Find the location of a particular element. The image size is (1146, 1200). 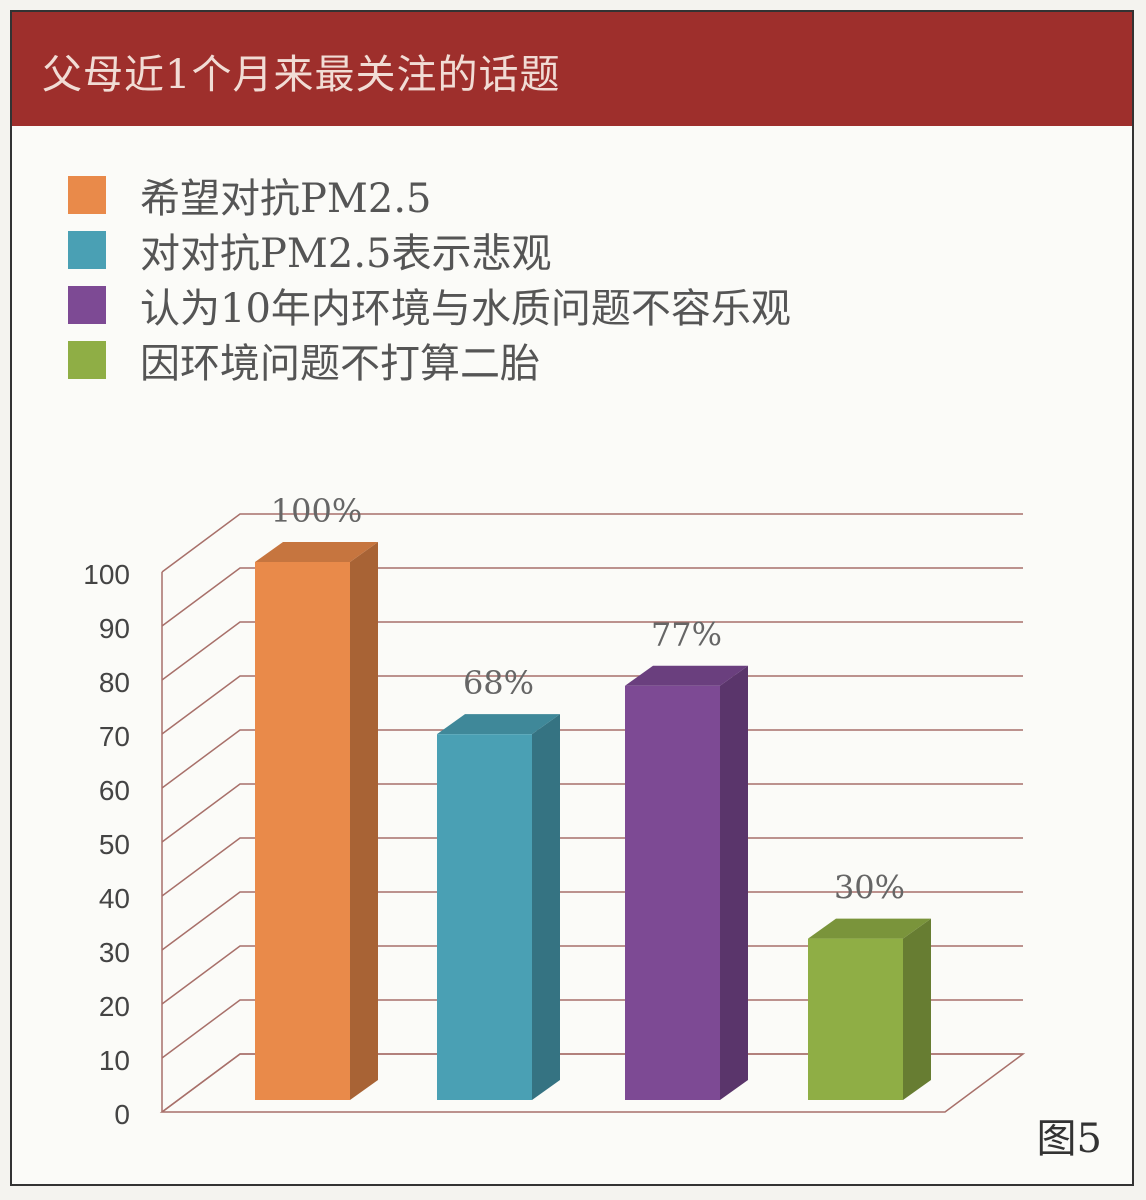

data-label: 68% is located at coordinates (498, 683).